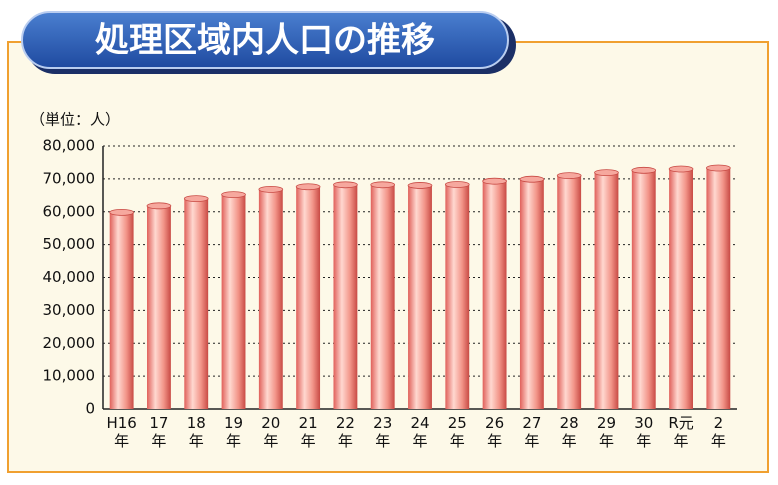 The height and width of the screenshot is (485, 778). I want to click on y-tick-label: 30,000, so click(69, 310).